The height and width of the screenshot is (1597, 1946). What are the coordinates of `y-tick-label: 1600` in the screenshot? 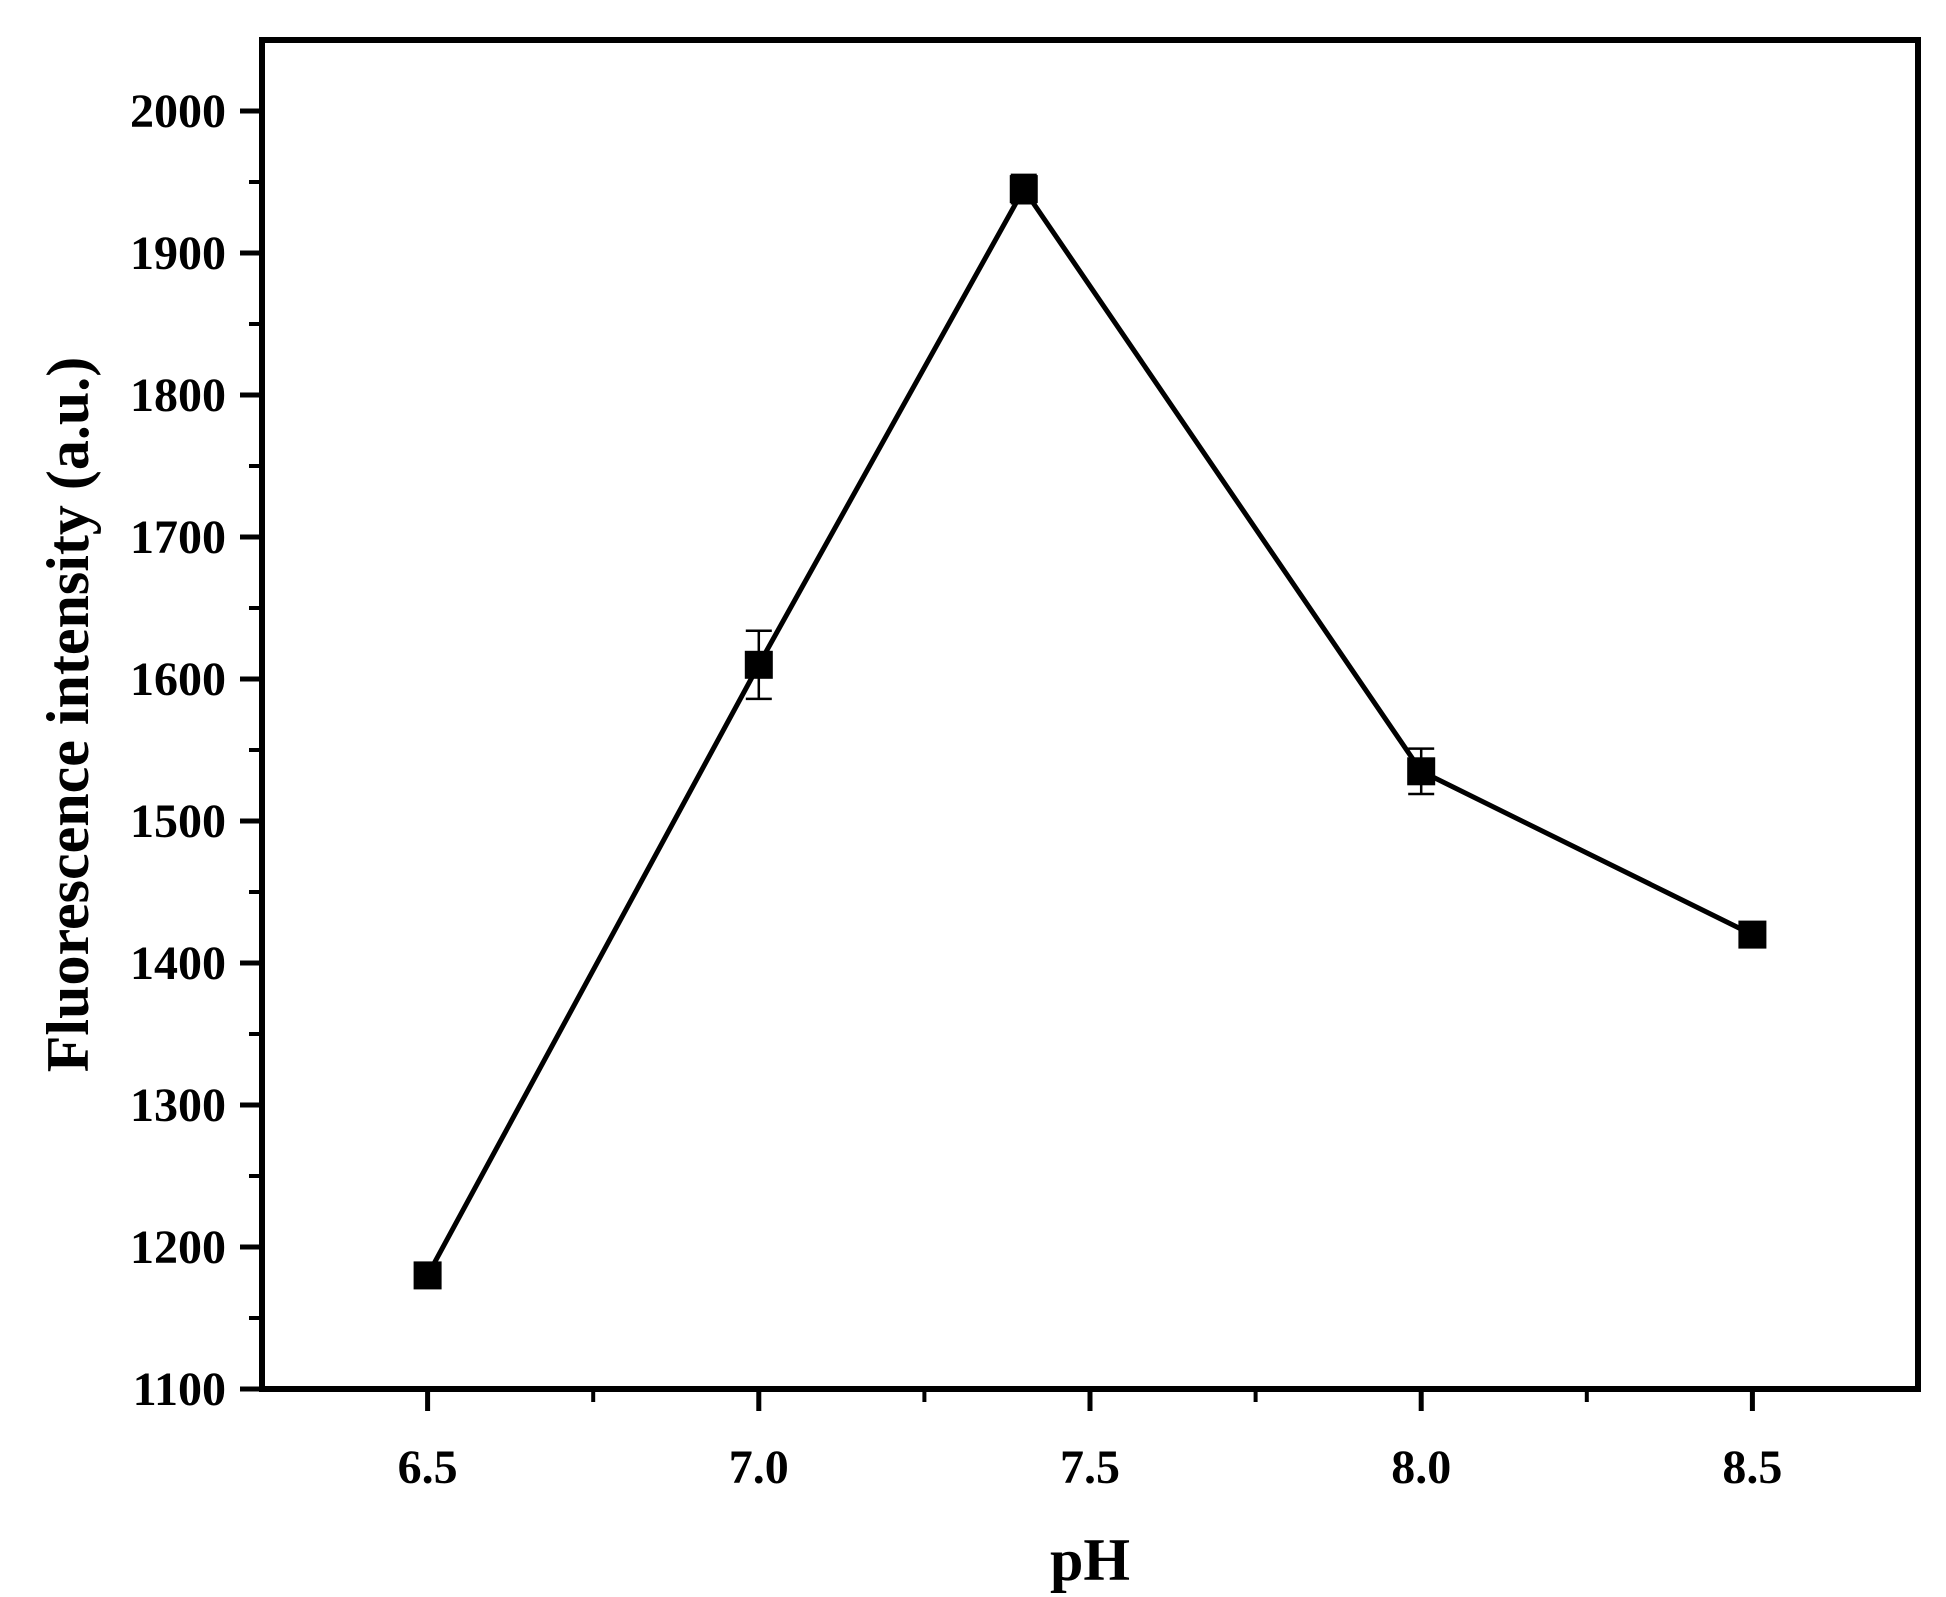 It's located at (178, 679).